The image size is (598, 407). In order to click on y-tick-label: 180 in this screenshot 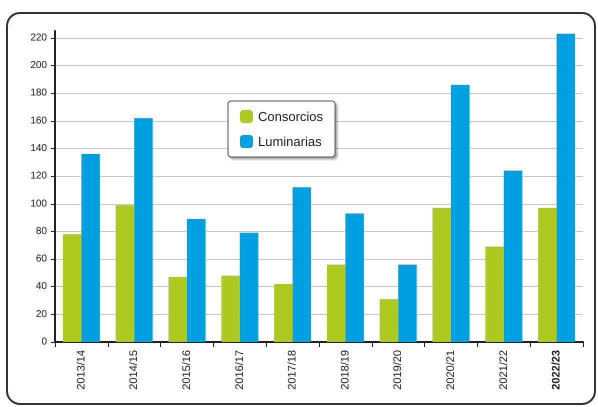, I will do `click(39, 93)`.